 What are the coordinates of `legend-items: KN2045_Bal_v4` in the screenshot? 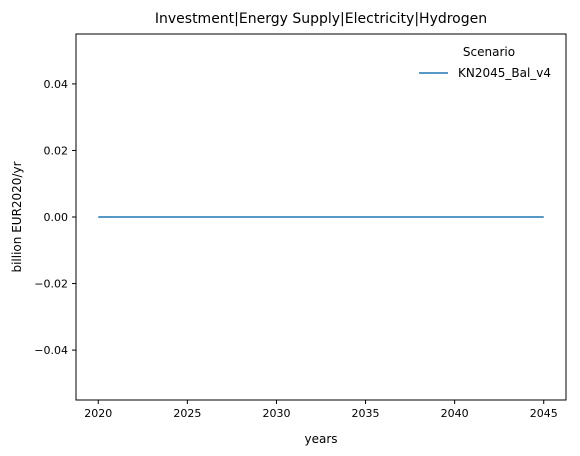 It's located at (485, 73).